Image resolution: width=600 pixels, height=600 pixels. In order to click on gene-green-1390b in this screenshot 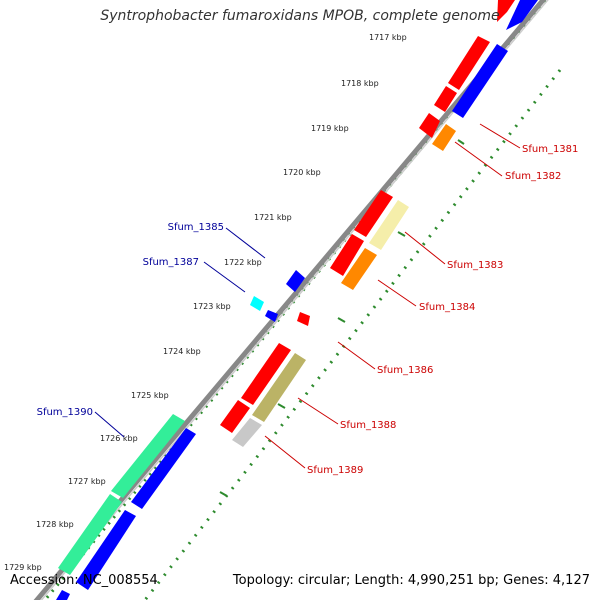, I will do `click(90, 534)`.